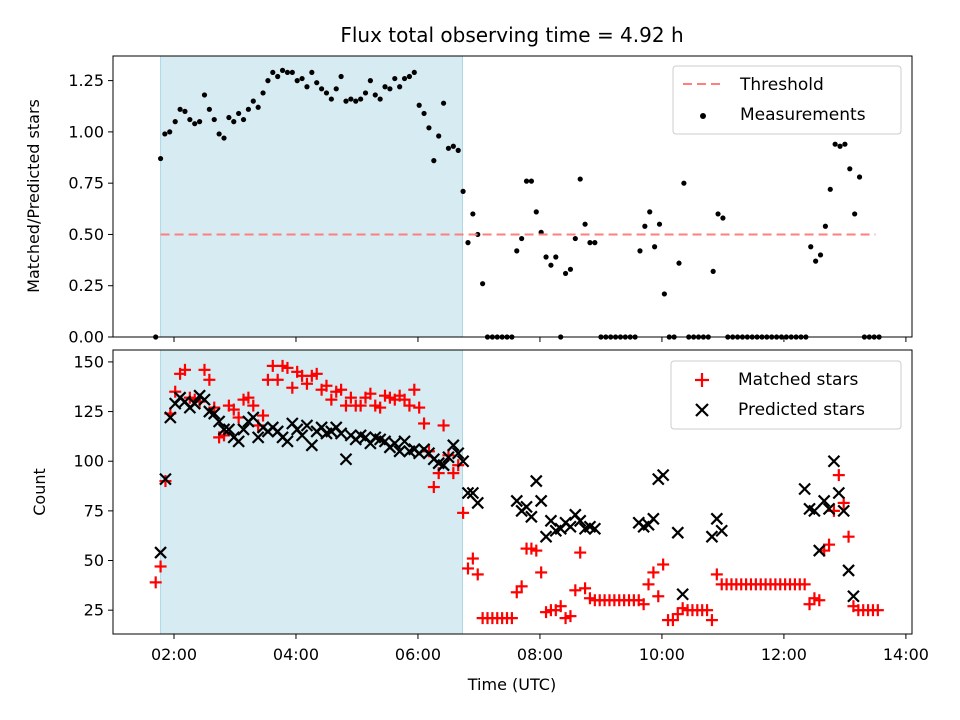  Describe the element at coordinates (311, 492) in the screenshot. I see `observing-interval-shade` at that location.